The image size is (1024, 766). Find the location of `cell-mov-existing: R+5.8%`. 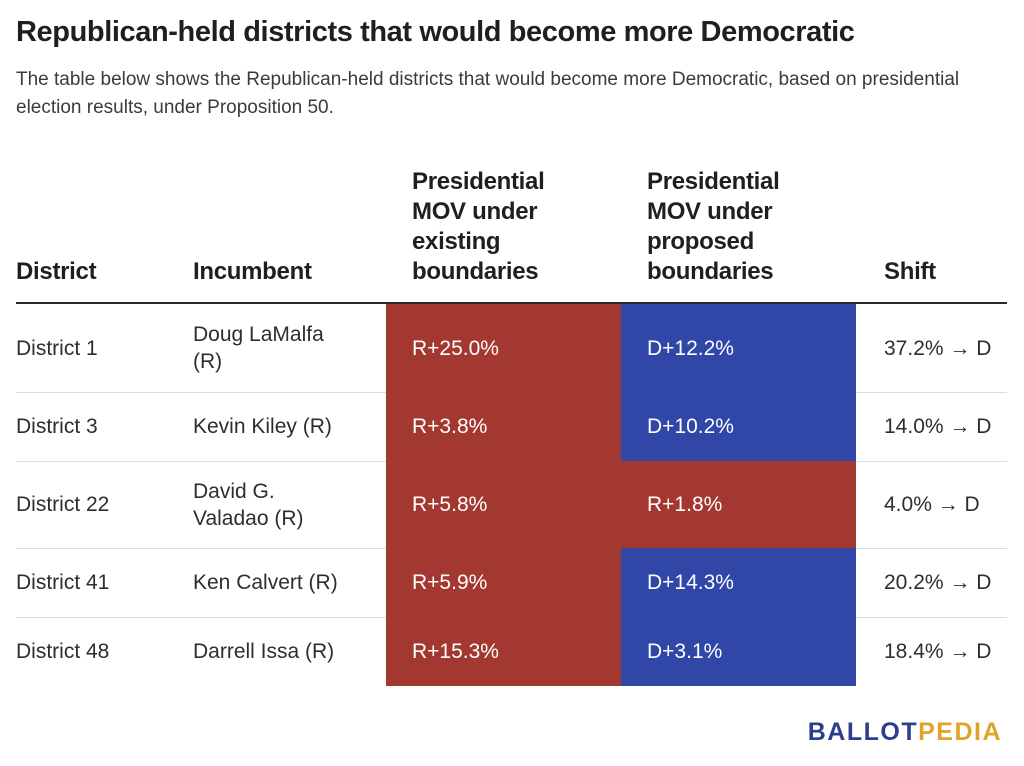

cell-mov-existing: R+5.8% is located at coordinates (503, 504).